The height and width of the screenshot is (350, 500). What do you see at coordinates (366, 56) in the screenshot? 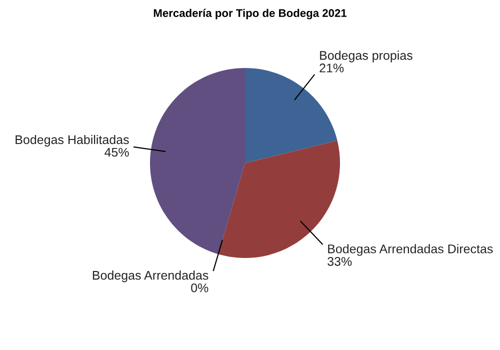
I see `slice-label: Bodegas propias` at bounding box center [366, 56].